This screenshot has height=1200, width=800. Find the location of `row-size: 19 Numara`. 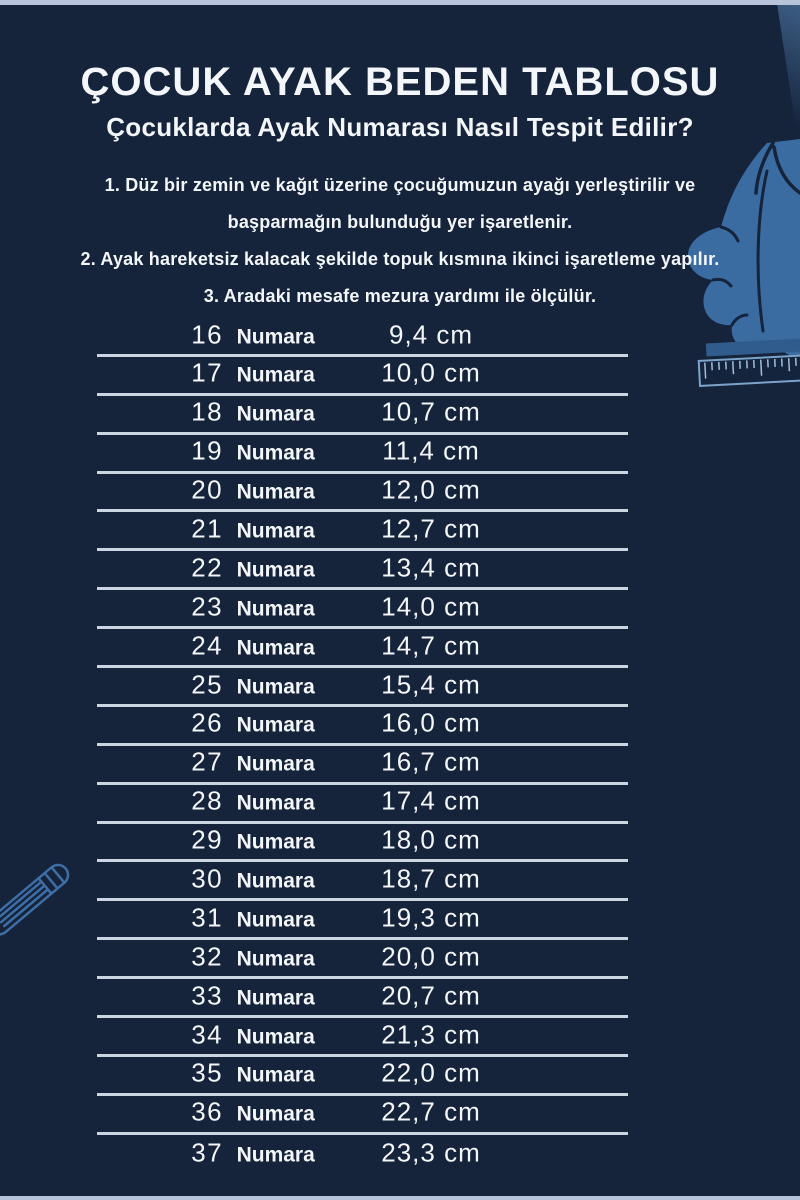

row-size: 19 Numara is located at coordinates (253, 451).